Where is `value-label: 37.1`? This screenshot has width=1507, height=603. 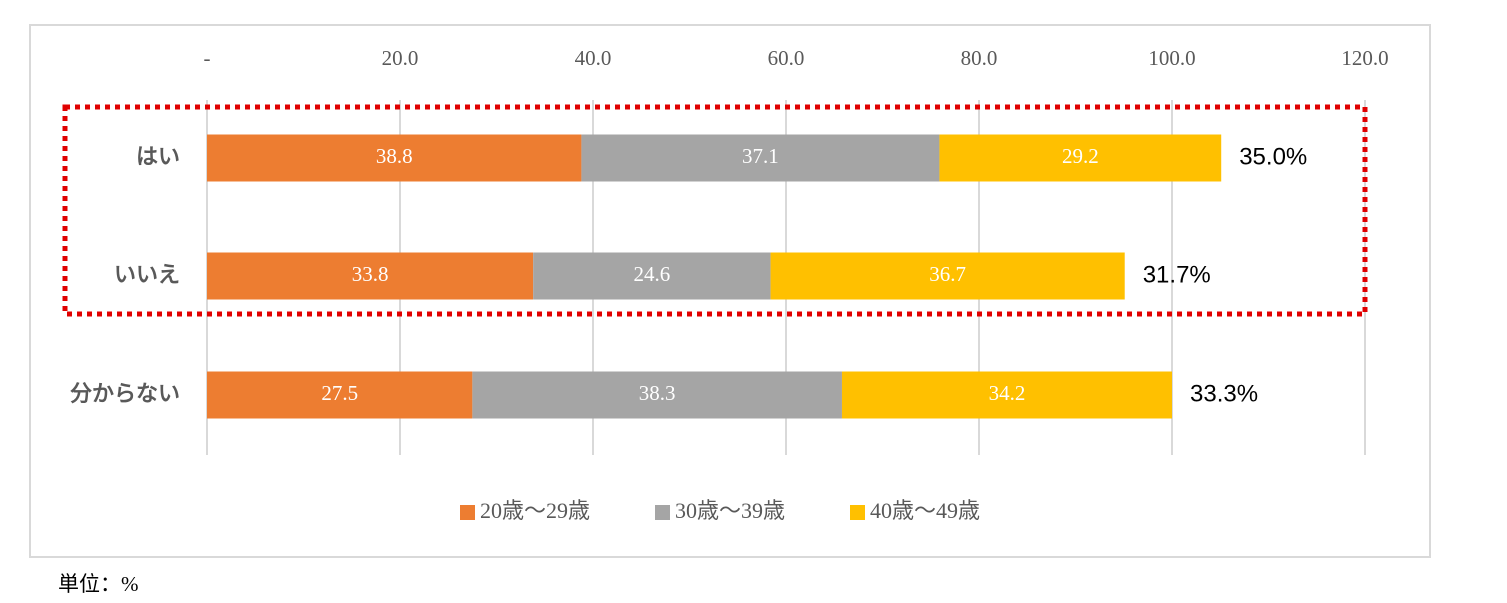 value-label: 37.1 is located at coordinates (760, 156).